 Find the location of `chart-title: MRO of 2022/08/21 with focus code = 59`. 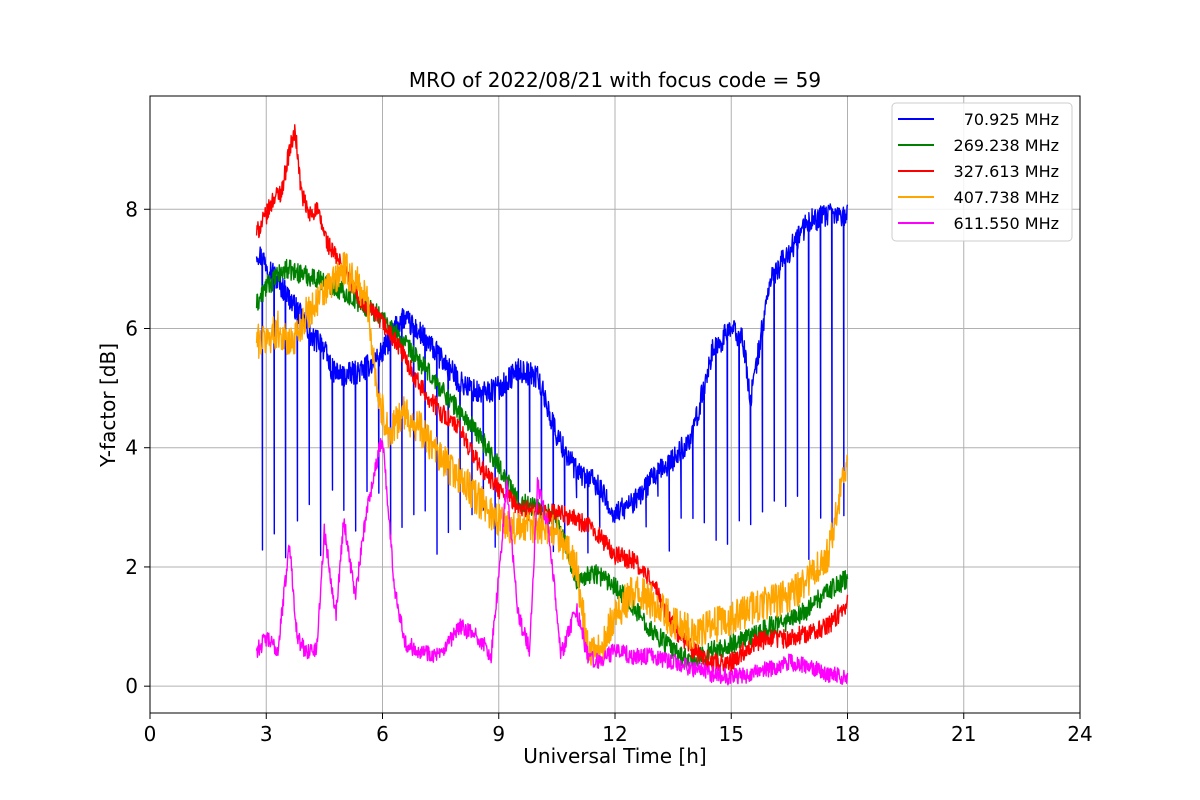

chart-title: MRO of 2022/08/21 with focus code = 59 is located at coordinates (615, 80).